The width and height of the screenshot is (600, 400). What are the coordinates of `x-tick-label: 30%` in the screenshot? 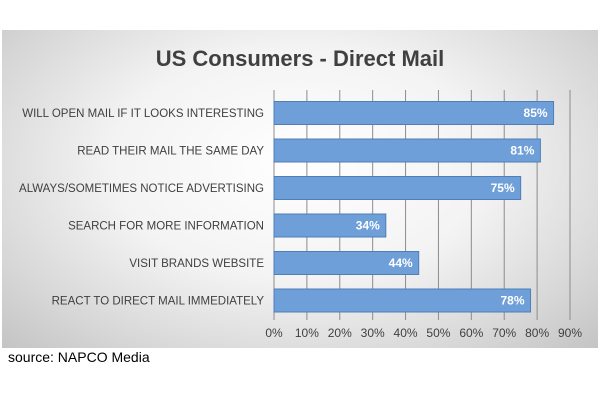 It's located at (373, 333).